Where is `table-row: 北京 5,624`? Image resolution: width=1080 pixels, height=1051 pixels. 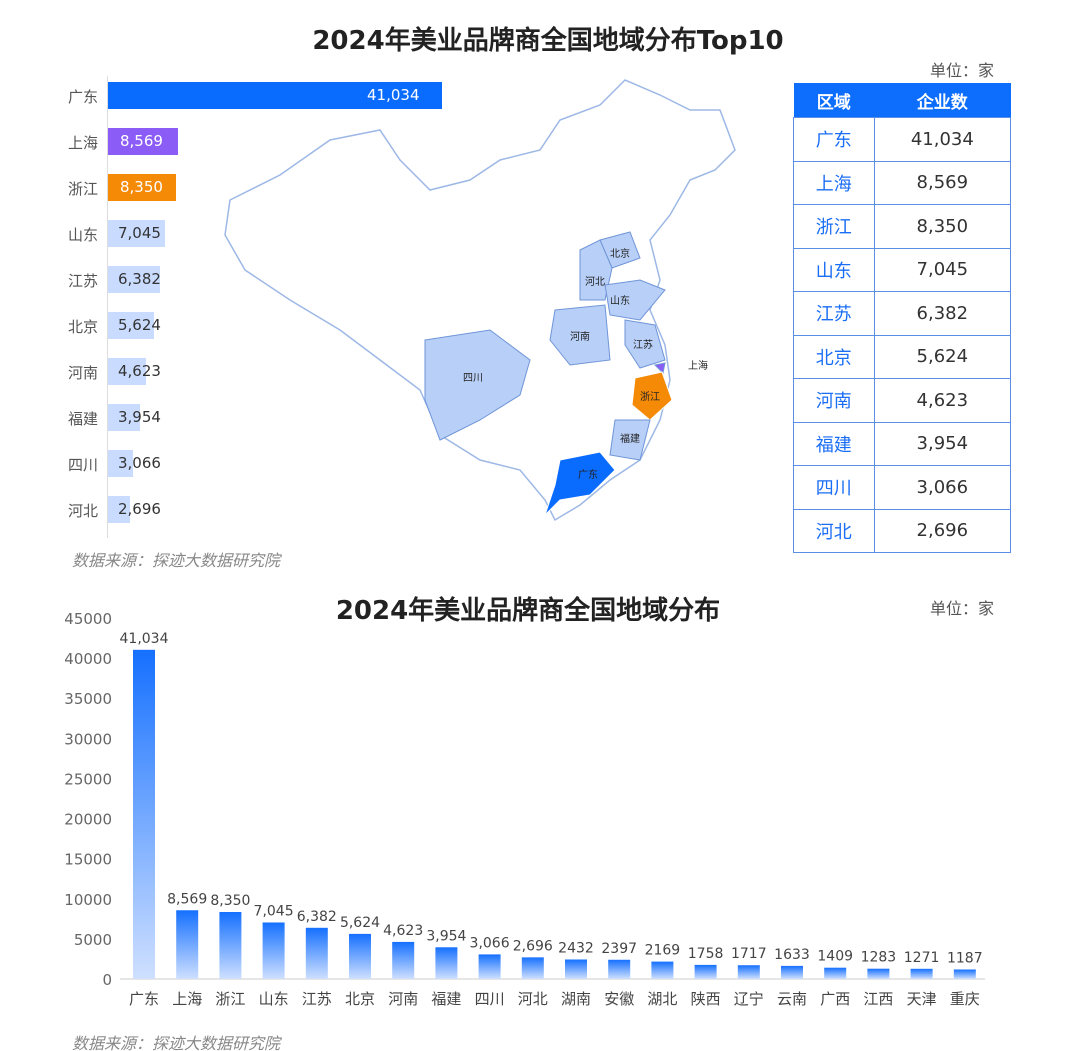 table-row: 北京 5,624 is located at coordinates (902, 356).